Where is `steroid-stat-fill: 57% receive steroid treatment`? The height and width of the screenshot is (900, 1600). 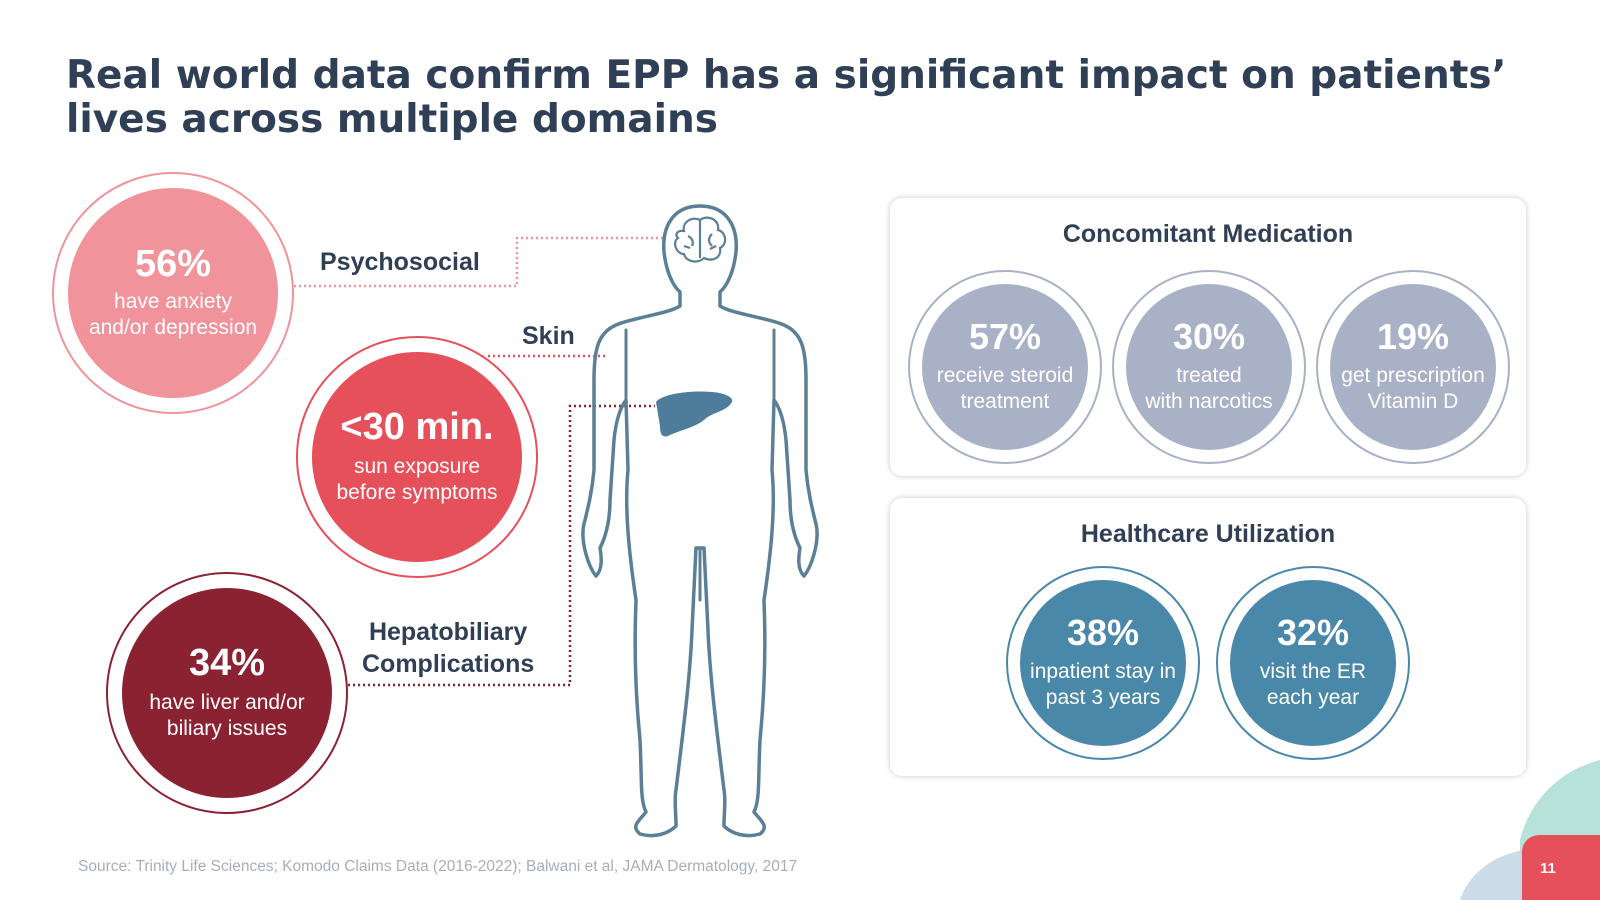 steroid-stat-fill: 57% receive steroid treatment is located at coordinates (1005, 367).